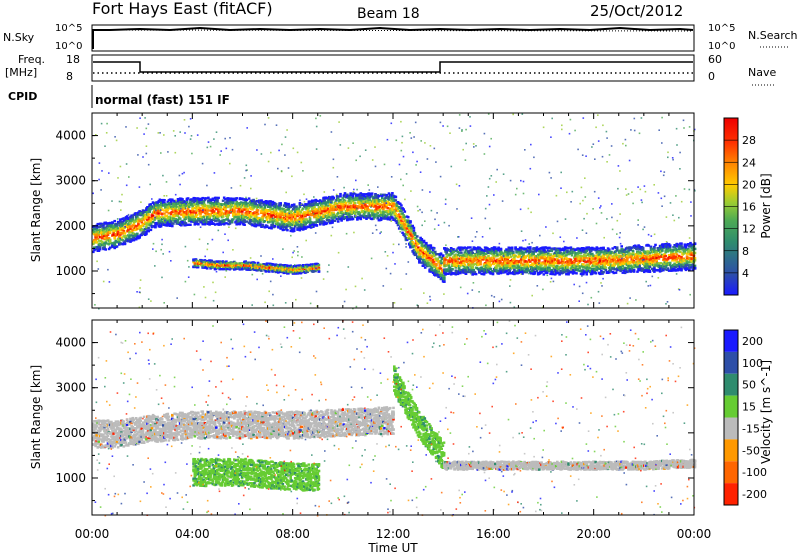  What do you see at coordinates (636, 11) in the screenshot?
I see `date-label: 25/Oct/2012` at bounding box center [636, 11].